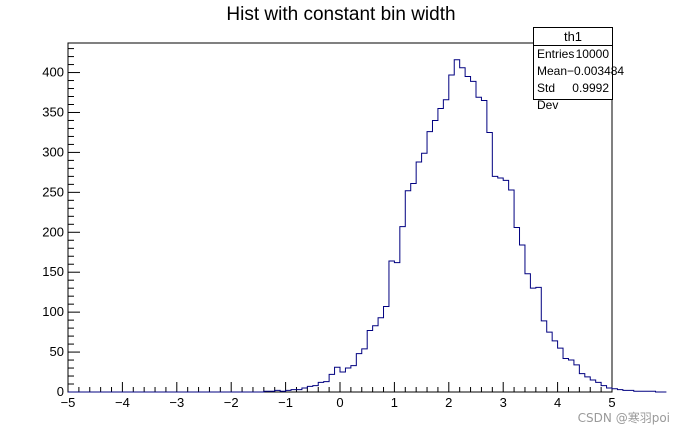 This screenshot has height=435, width=682. I want to click on x-tick-label: 2, so click(448, 402).